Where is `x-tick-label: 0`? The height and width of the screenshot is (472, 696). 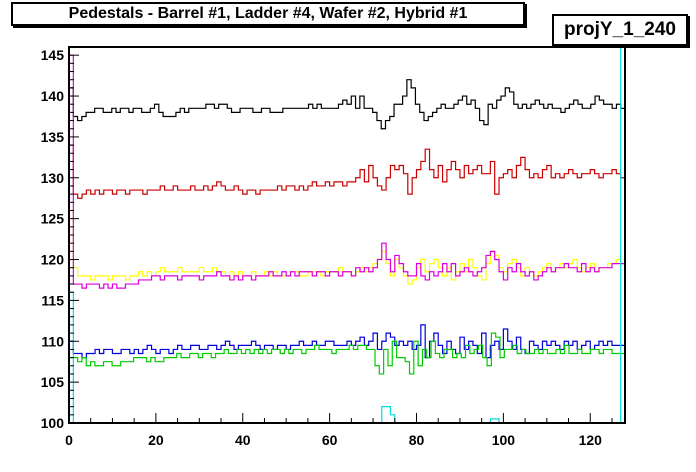
x-tick-label: 0 is located at coordinates (69, 440).